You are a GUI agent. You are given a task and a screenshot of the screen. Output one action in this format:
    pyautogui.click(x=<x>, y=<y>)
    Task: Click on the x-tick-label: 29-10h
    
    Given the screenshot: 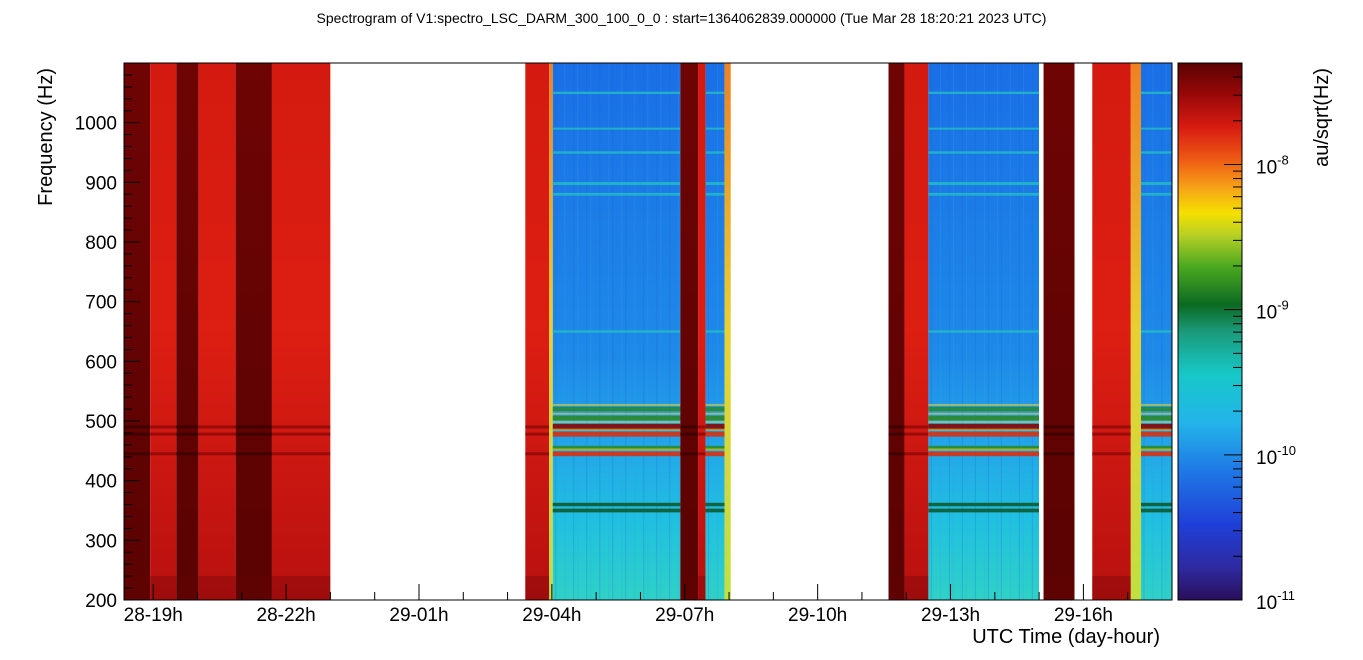 What is the action you would take?
    pyautogui.click(x=817, y=615)
    